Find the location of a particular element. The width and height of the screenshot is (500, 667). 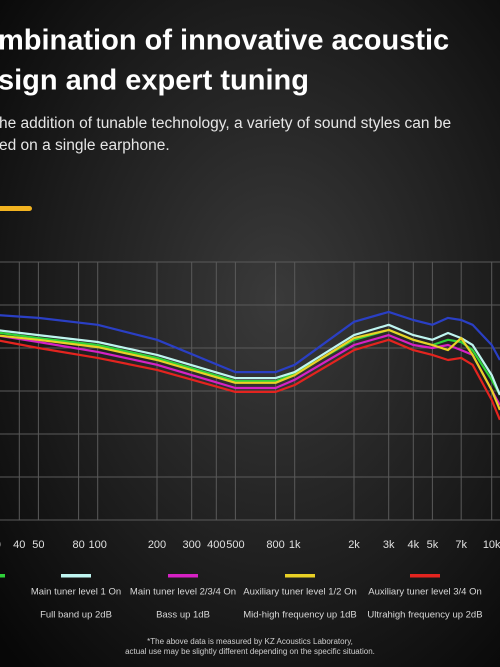

accent-bar is located at coordinates (16, 208).